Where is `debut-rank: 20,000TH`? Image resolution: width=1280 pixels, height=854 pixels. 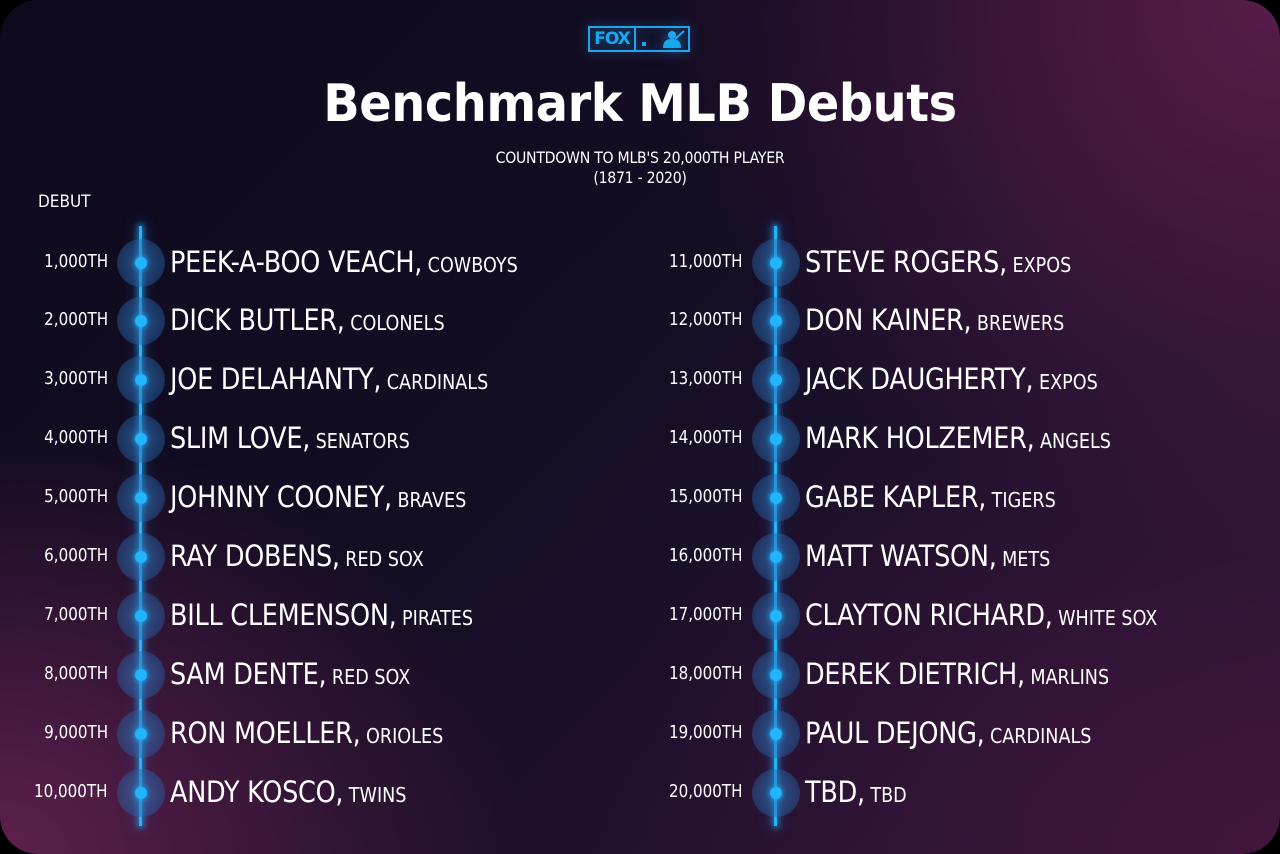 debut-rank: 20,000TH is located at coordinates (706, 791).